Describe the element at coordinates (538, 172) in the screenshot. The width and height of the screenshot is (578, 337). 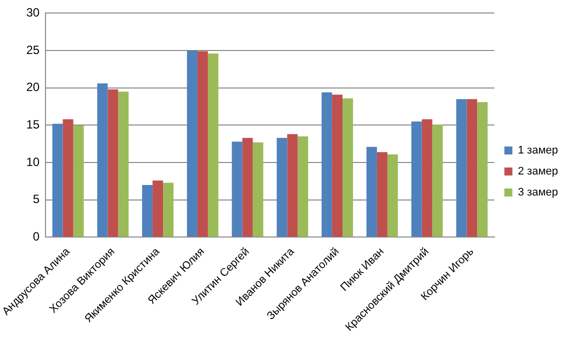
I see `legend-label: 2 замер` at that location.